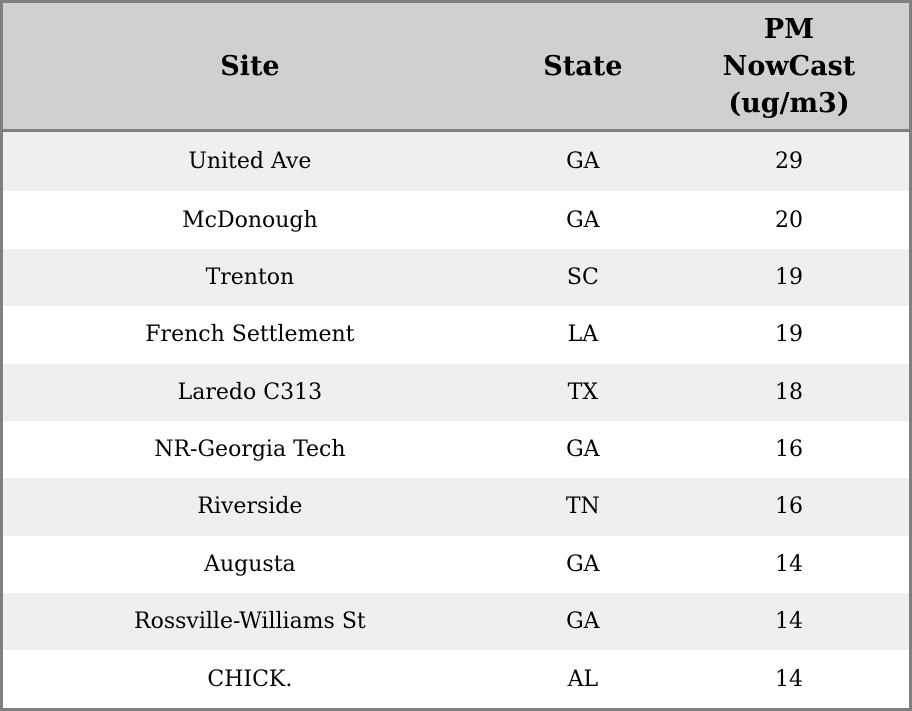  I want to click on column-header-state: State, so click(582, 67).